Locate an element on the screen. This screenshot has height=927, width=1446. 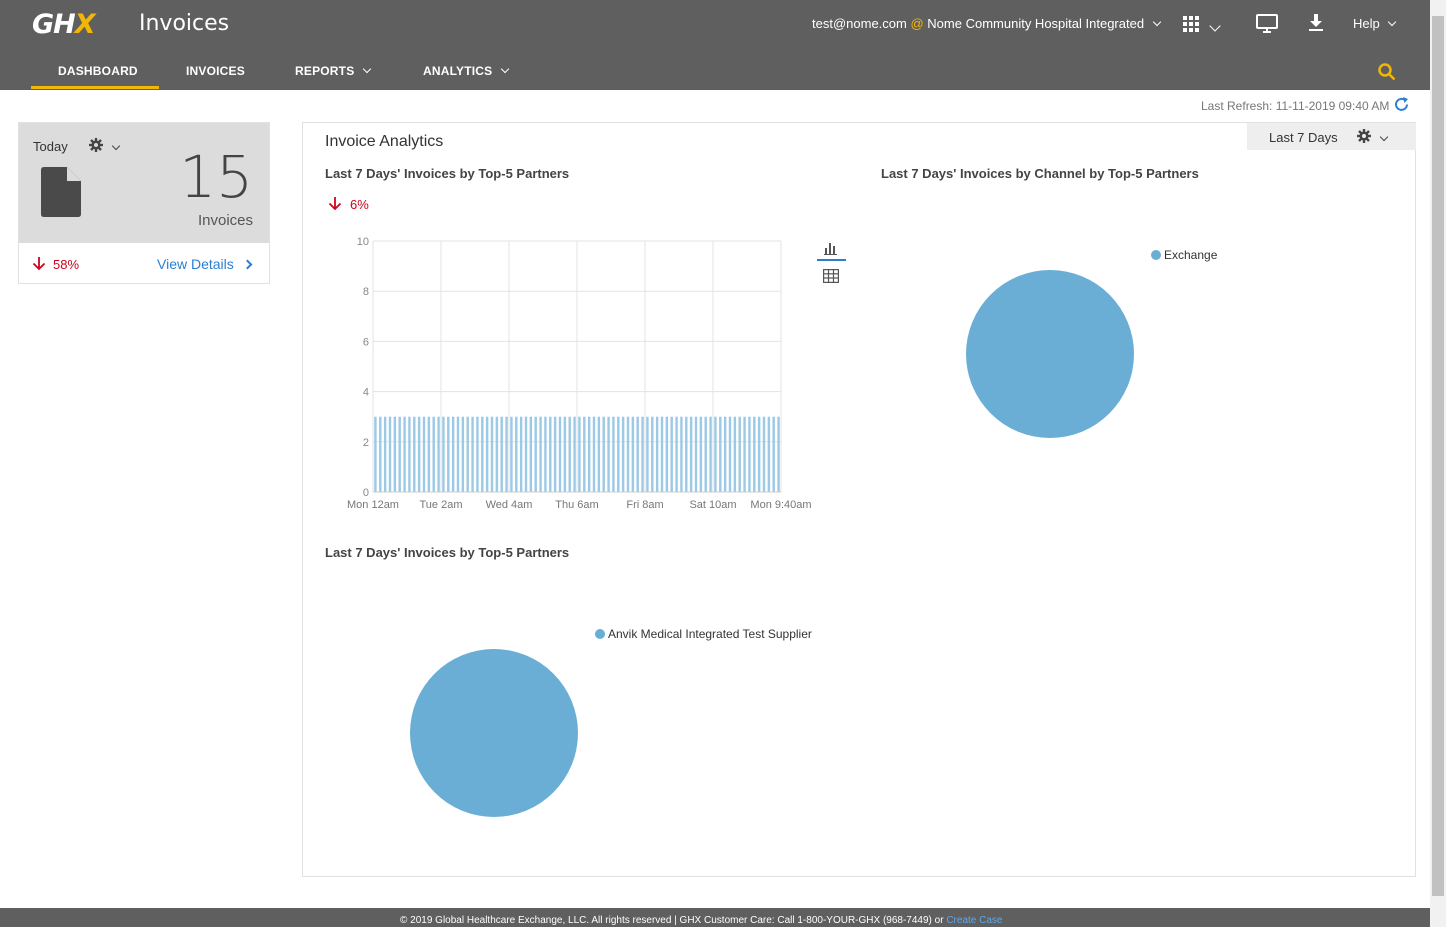
pie-slice-anvik-medical is located at coordinates (494, 733).